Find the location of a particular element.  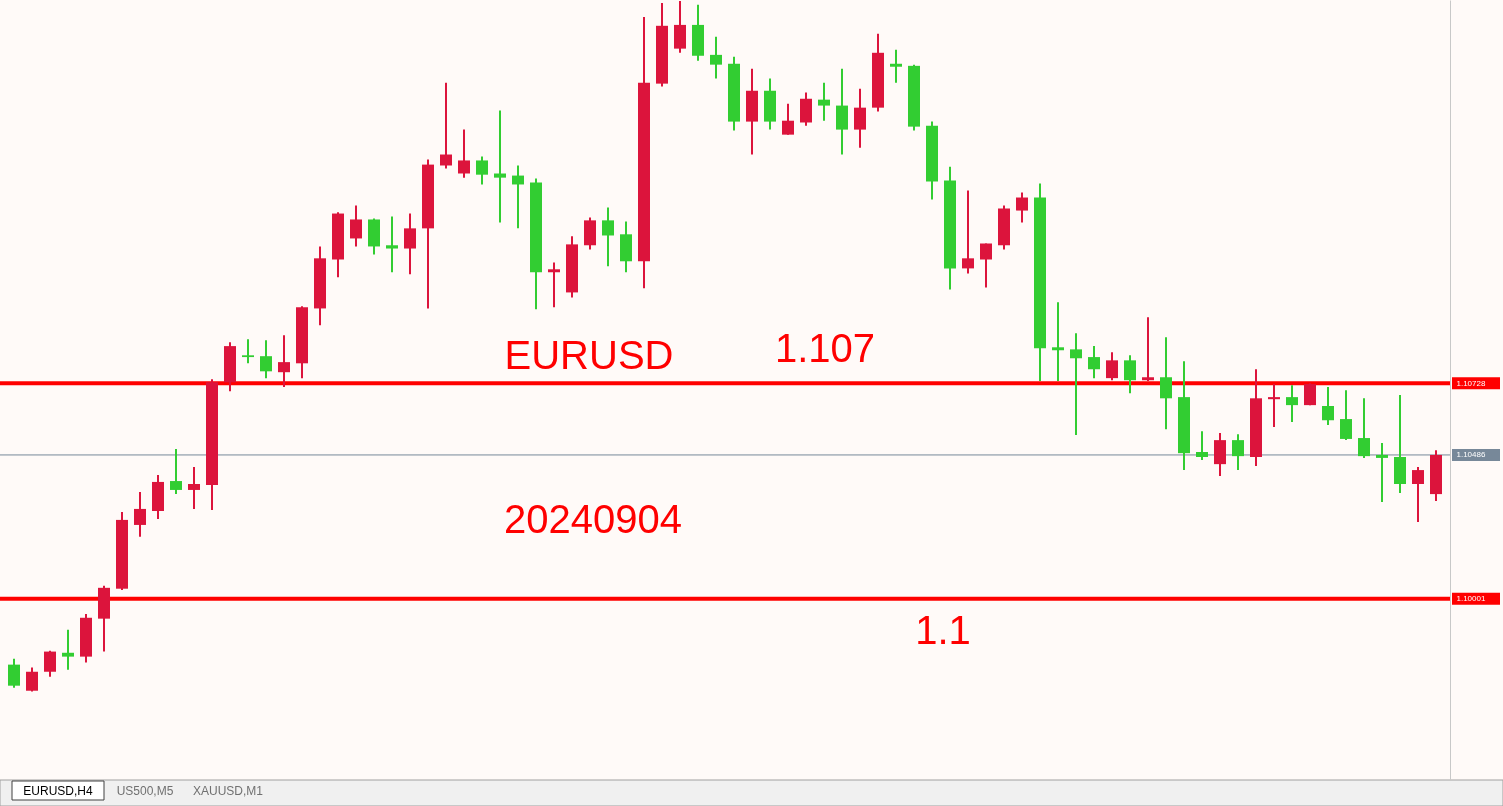

annotation: EURUSD is located at coordinates (589, 355).